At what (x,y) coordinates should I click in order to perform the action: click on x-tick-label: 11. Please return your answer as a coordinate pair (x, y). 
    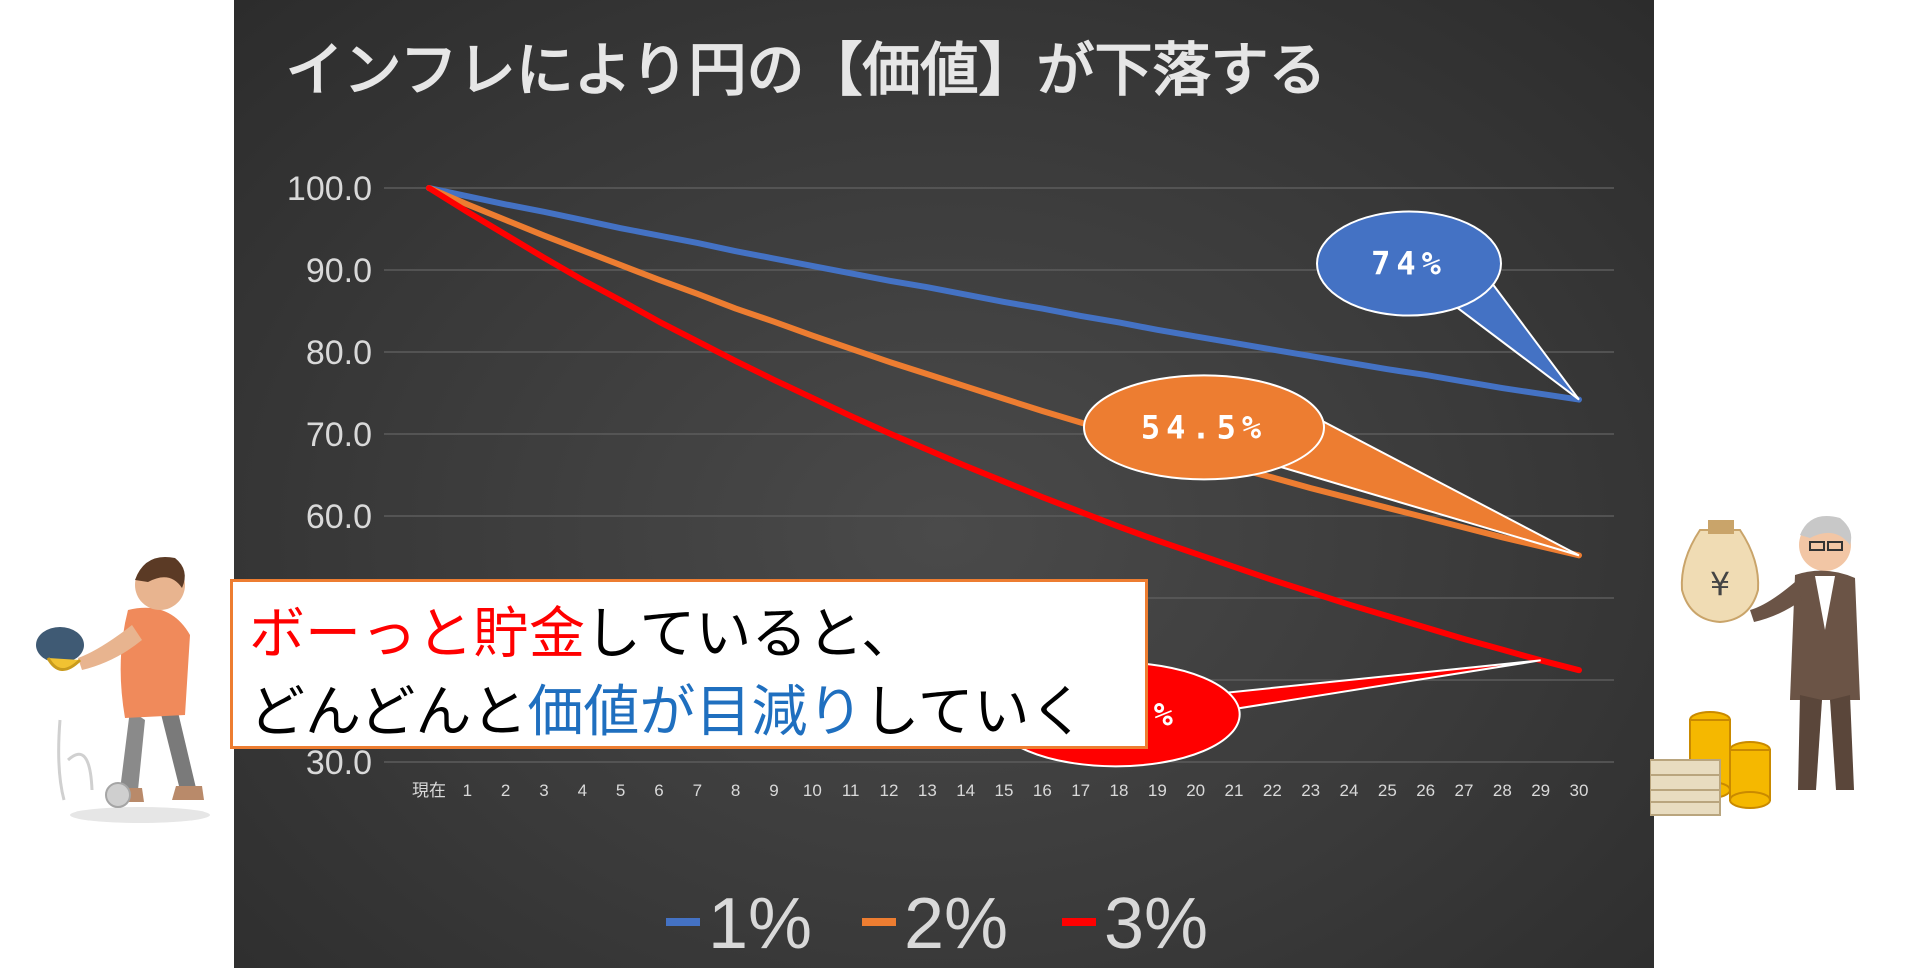
    Looking at the image, I should click on (851, 790).